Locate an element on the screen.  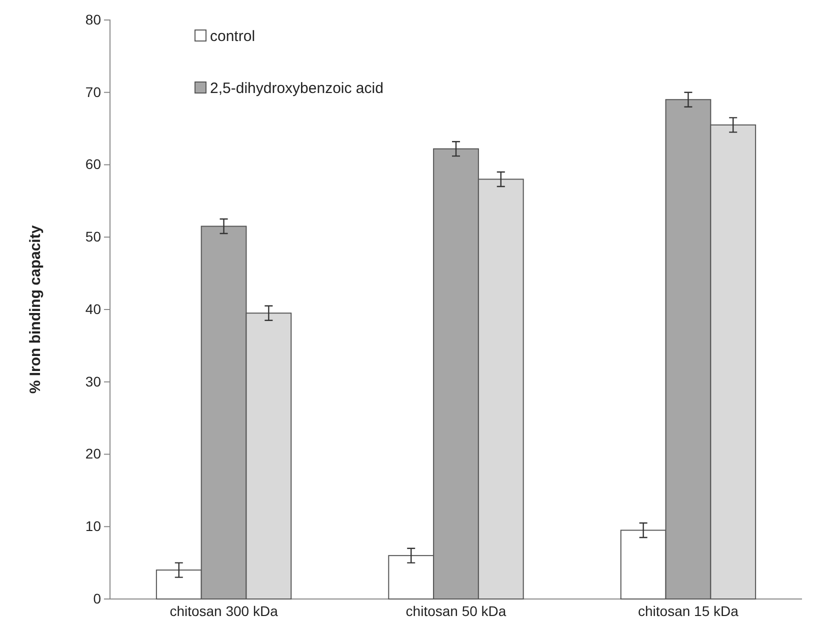
y-tick-label: 20 is located at coordinates (93, 454).